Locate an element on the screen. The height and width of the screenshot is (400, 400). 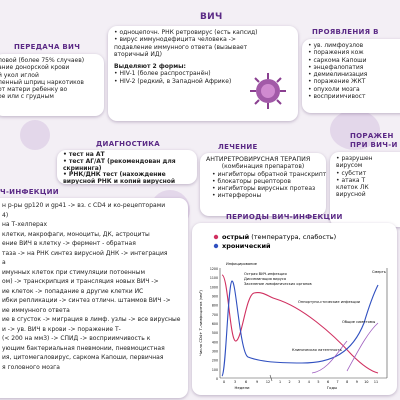
viral-curve is located at coordinates (300, 328).